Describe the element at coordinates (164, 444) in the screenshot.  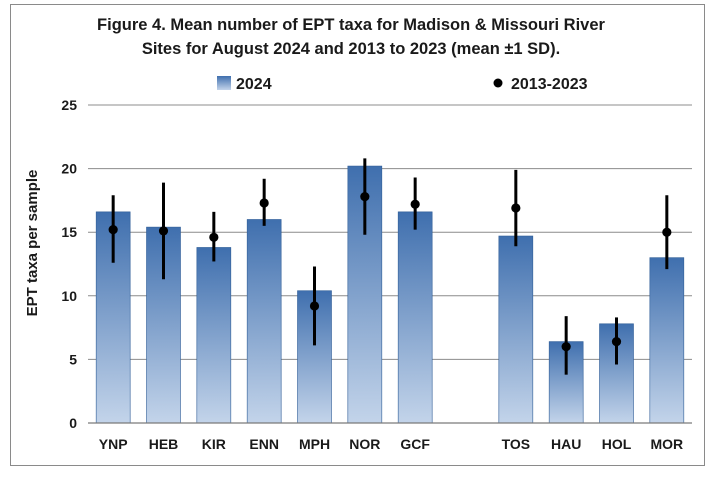
I see `x-tick-label-heb: HEB` at that location.